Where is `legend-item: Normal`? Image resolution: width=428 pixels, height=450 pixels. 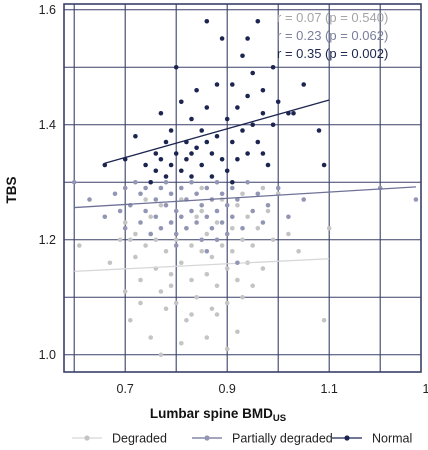 legend-item: Normal is located at coordinates (372, 439).